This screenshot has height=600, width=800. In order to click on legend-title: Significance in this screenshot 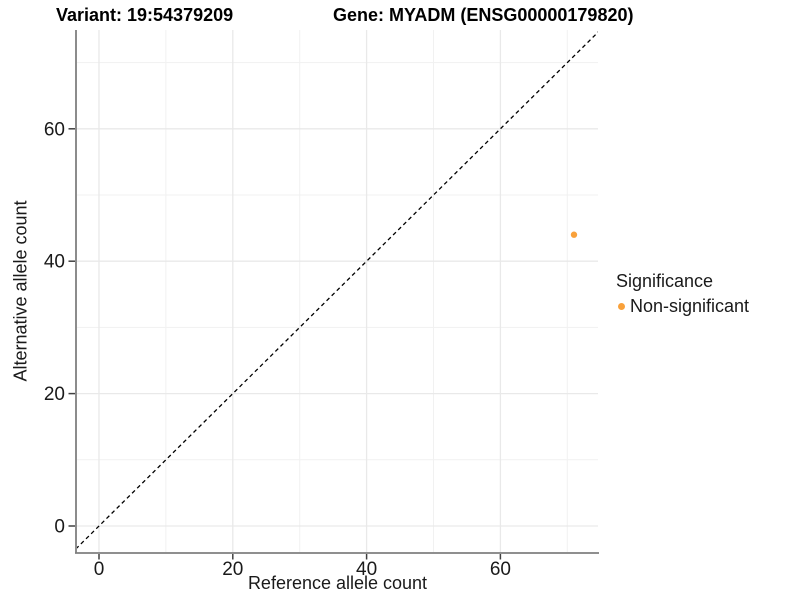, I will do `click(665, 281)`.